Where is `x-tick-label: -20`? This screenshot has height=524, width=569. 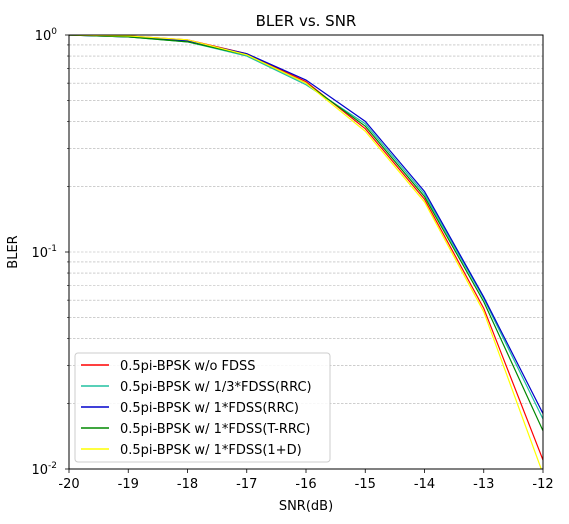
x-tick-label: -20 is located at coordinates (68, 484).